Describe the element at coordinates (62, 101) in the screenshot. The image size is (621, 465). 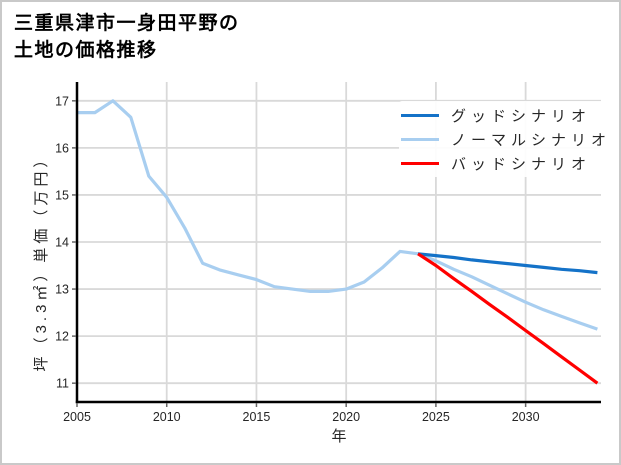
I see `y-tick-label-17: 17` at that location.